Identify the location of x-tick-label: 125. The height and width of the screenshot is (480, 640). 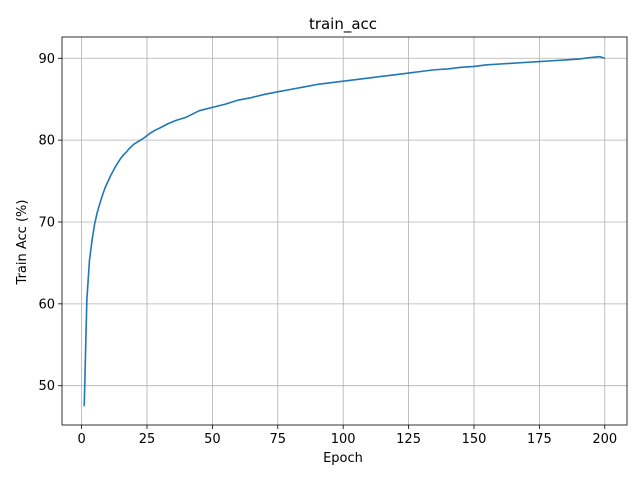
(408, 439).